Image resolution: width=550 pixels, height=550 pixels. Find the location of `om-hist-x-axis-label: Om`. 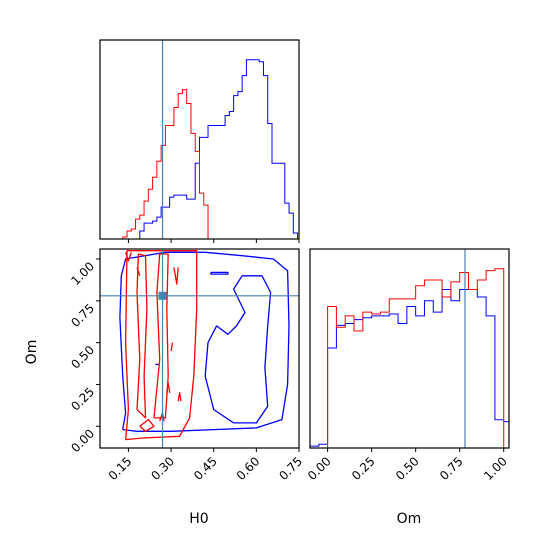

om-hist-x-axis-label: Om is located at coordinates (409, 519).